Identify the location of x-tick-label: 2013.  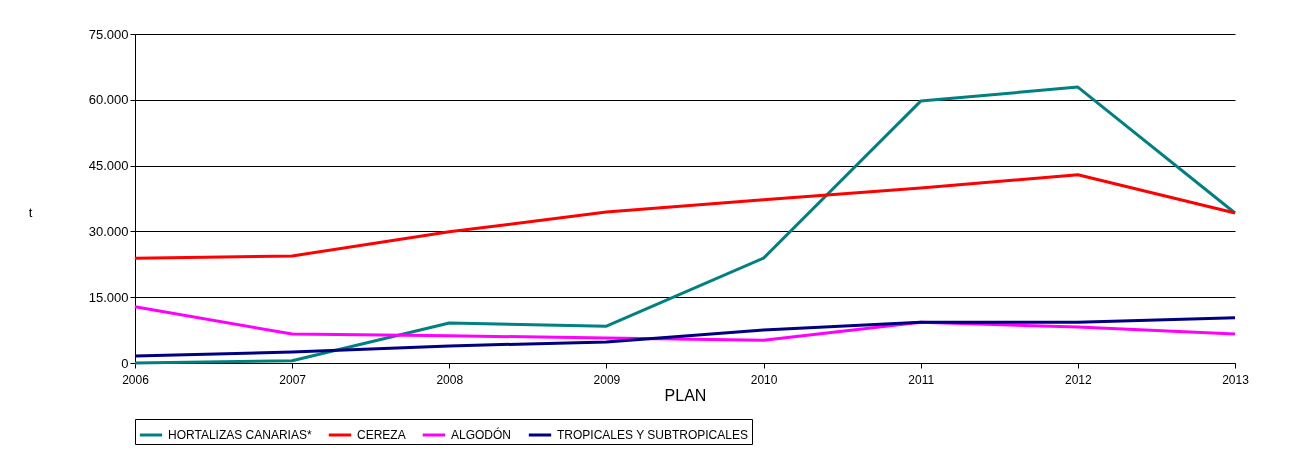
(1236, 379).